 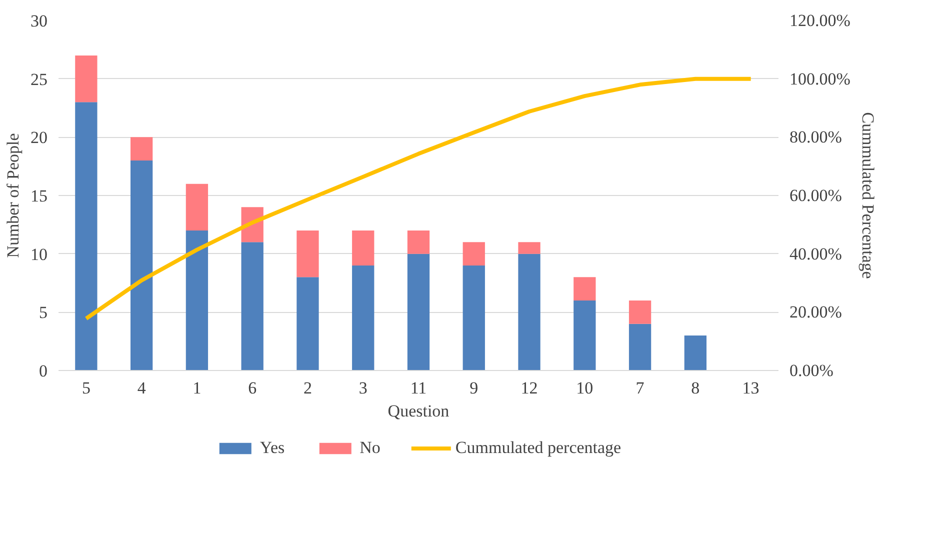 What do you see at coordinates (363, 388) in the screenshot?
I see `x-tick-label: 3` at bounding box center [363, 388].